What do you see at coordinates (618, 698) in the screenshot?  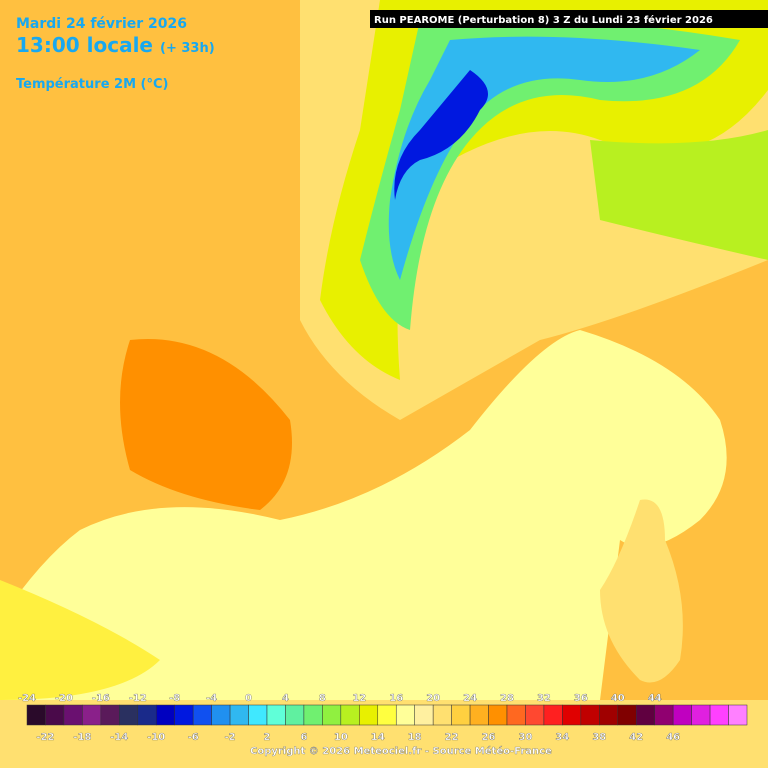 I see `legend-label: 40` at bounding box center [618, 698].